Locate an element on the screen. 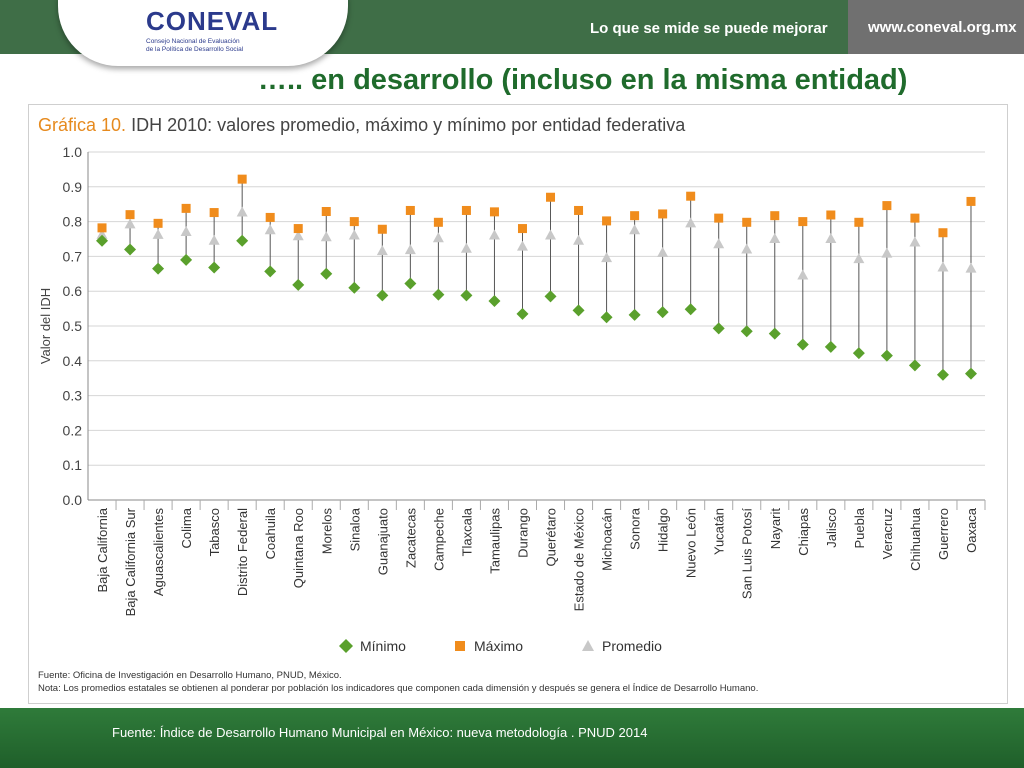  category-label: Jalisco is located at coordinates (831, 528).